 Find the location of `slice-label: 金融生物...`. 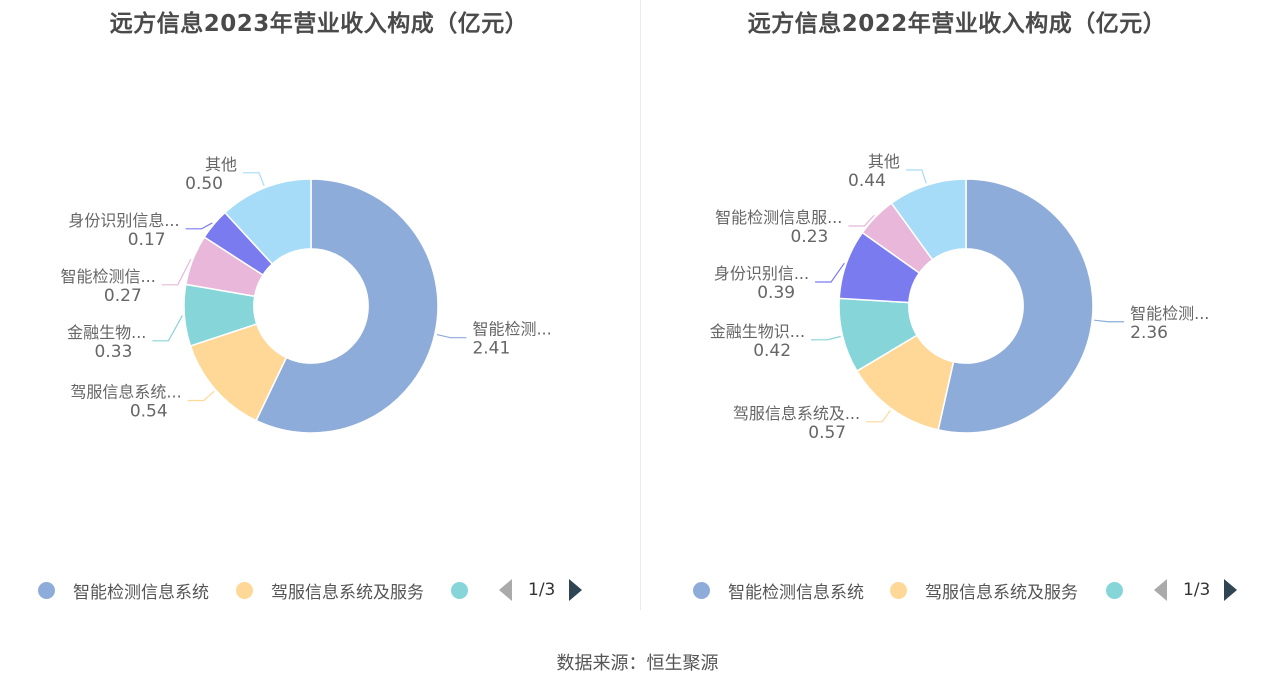

slice-label: 金融生物... is located at coordinates (106, 332).